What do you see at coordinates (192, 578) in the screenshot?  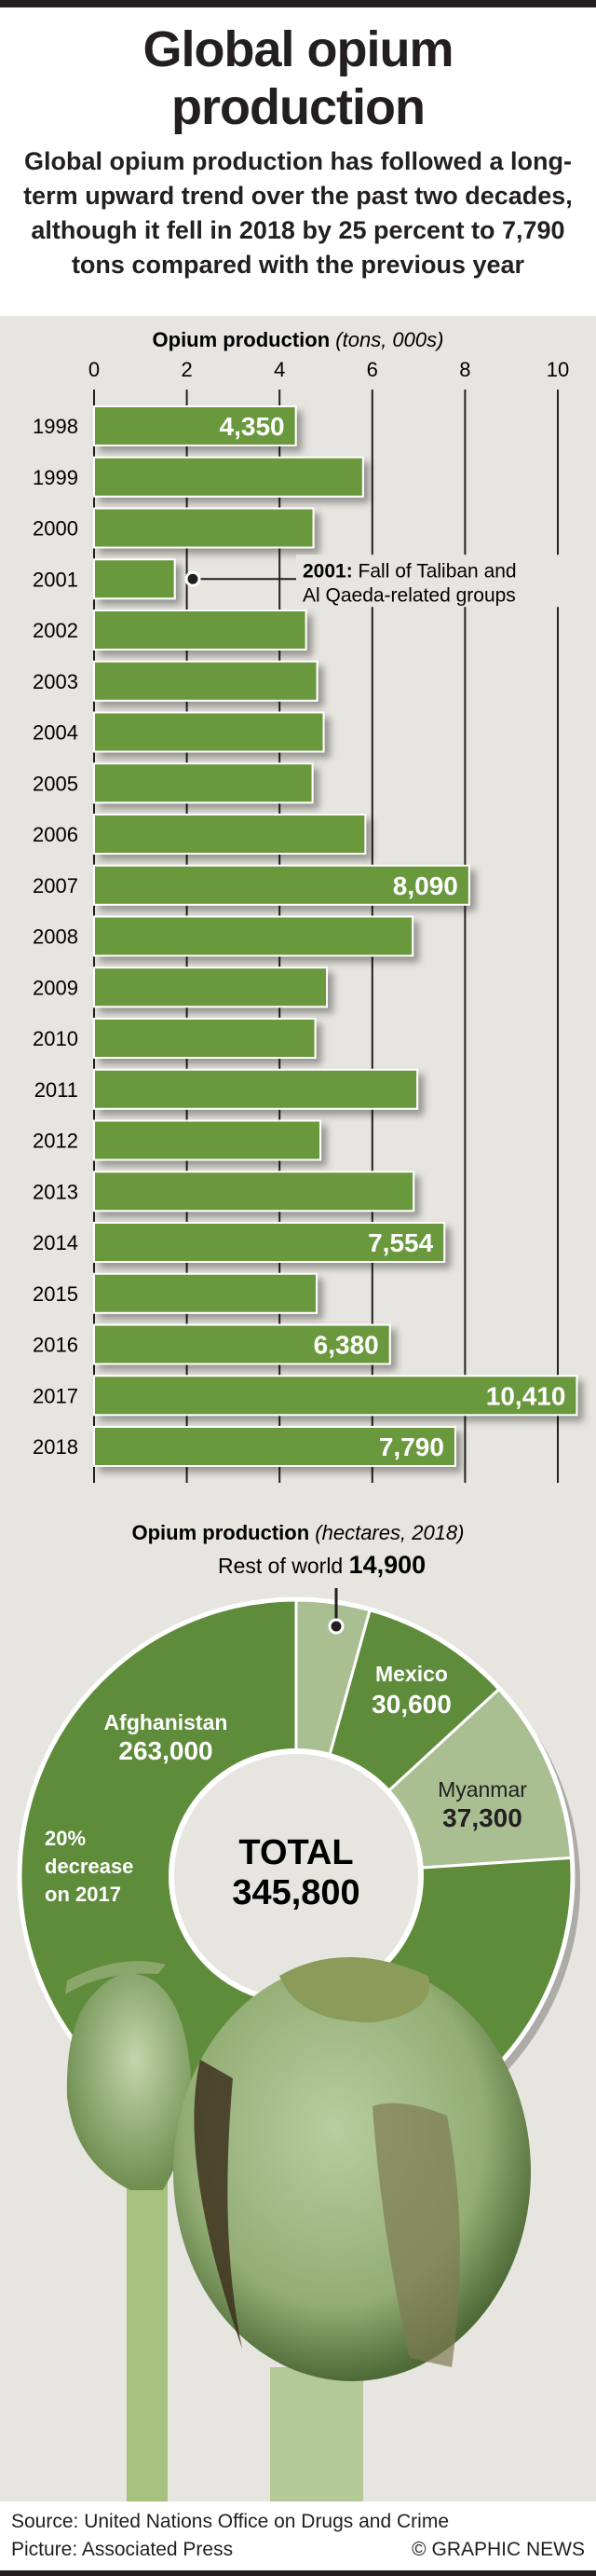 I see `annotation-dot` at bounding box center [192, 578].